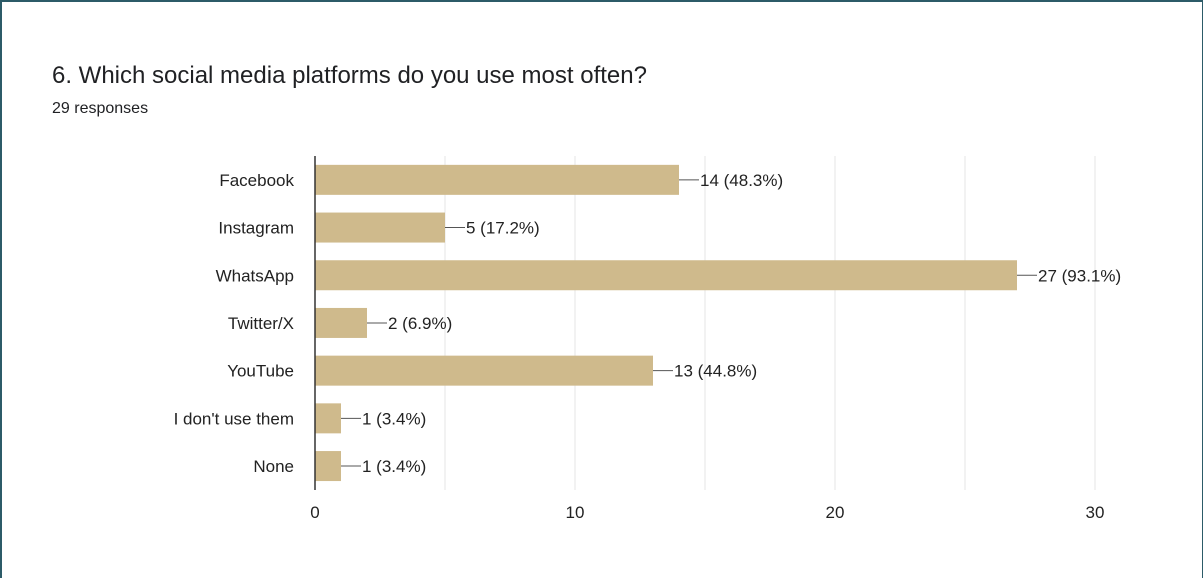 The image size is (1203, 580). What do you see at coordinates (503, 228) in the screenshot?
I see `data-label: 5 (17.2%)` at bounding box center [503, 228].